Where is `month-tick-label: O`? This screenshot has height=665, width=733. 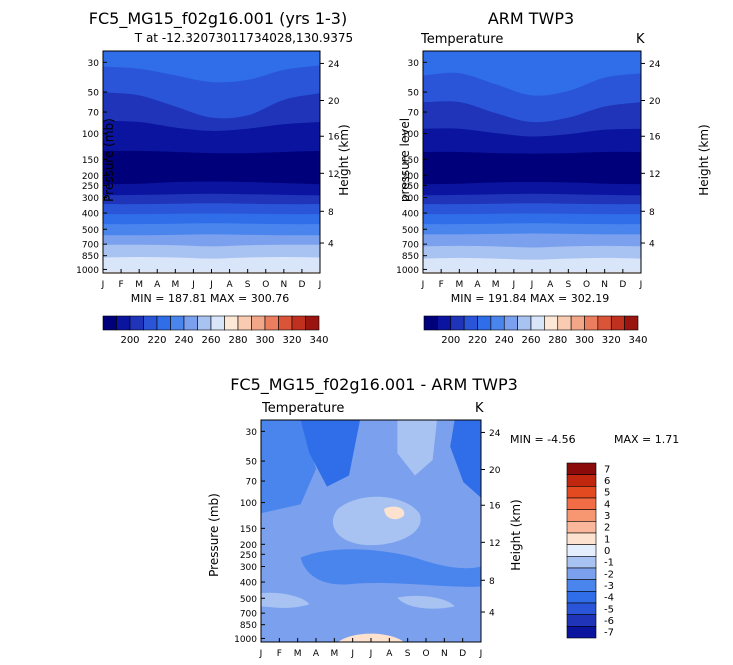 month-tick-label: O is located at coordinates (586, 285).